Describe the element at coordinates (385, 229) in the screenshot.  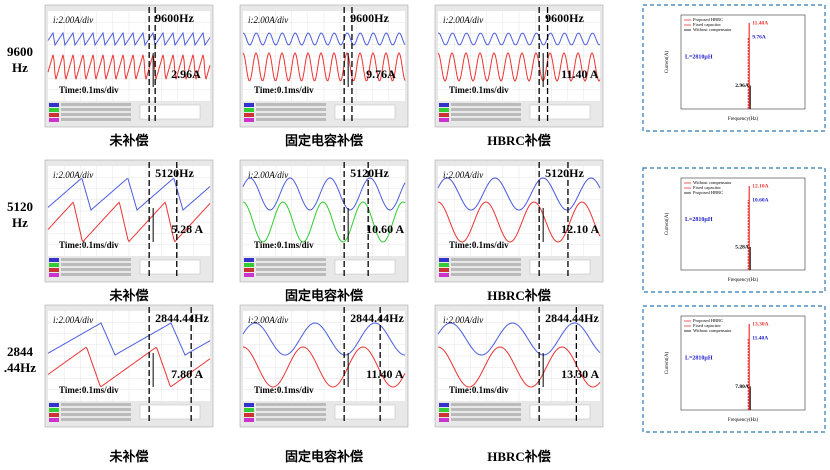
I see `amplitude-label: 10.60 A` at that location.